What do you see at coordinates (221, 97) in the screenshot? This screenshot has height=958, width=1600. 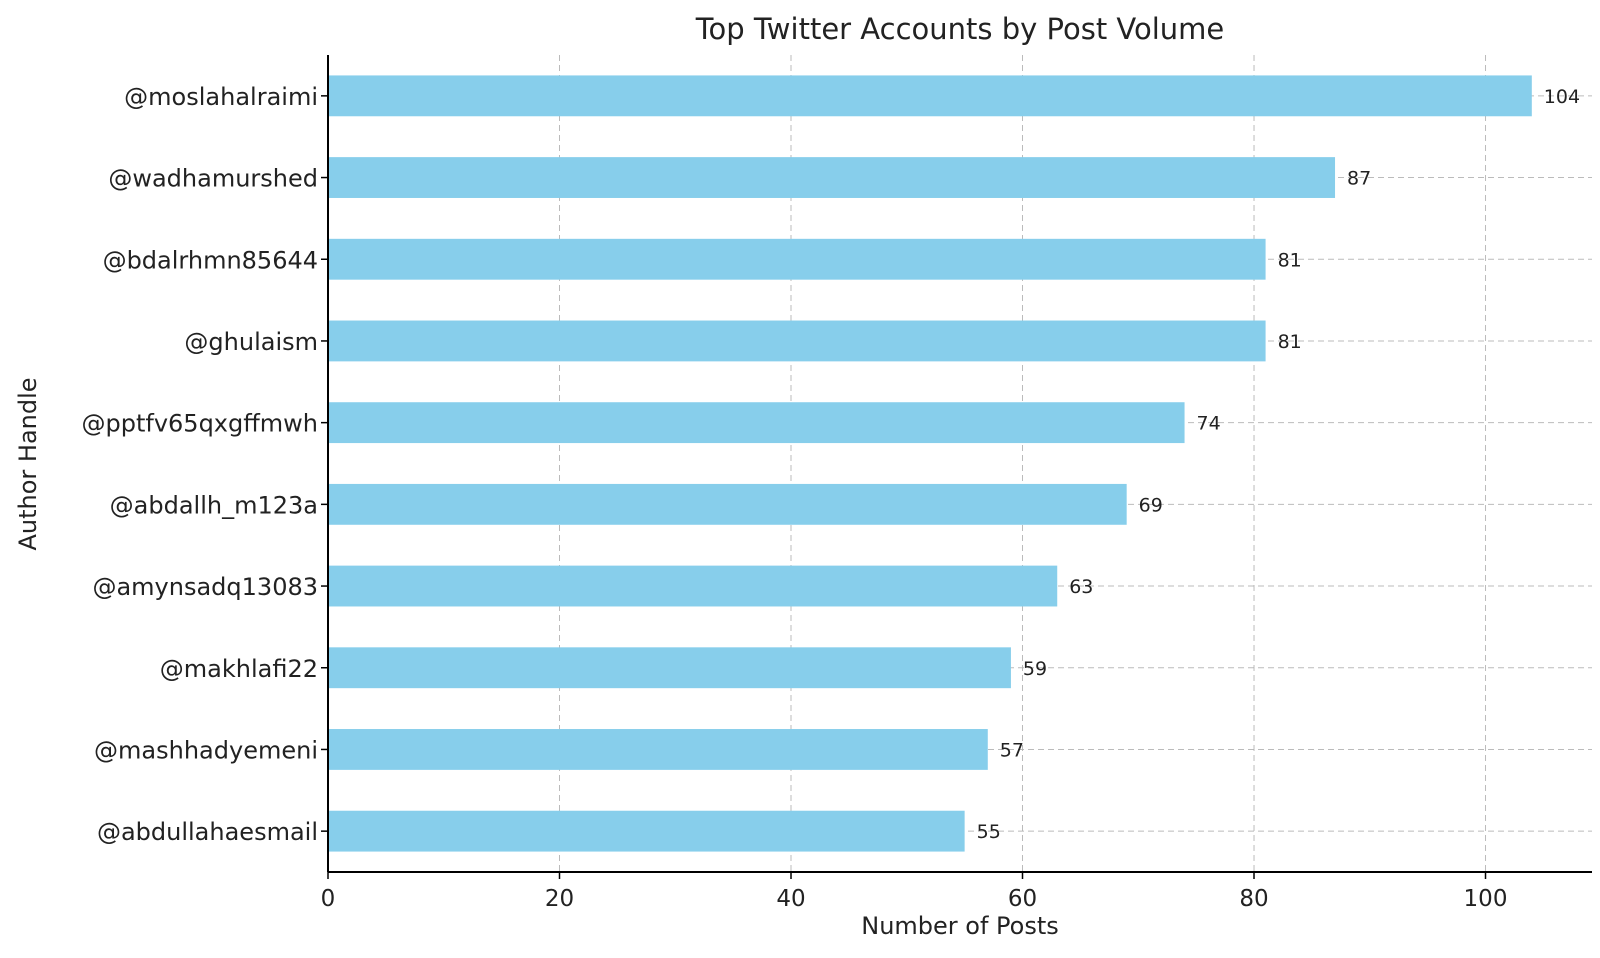 I see `category-tick-label: @moslahalraimi` at bounding box center [221, 97].